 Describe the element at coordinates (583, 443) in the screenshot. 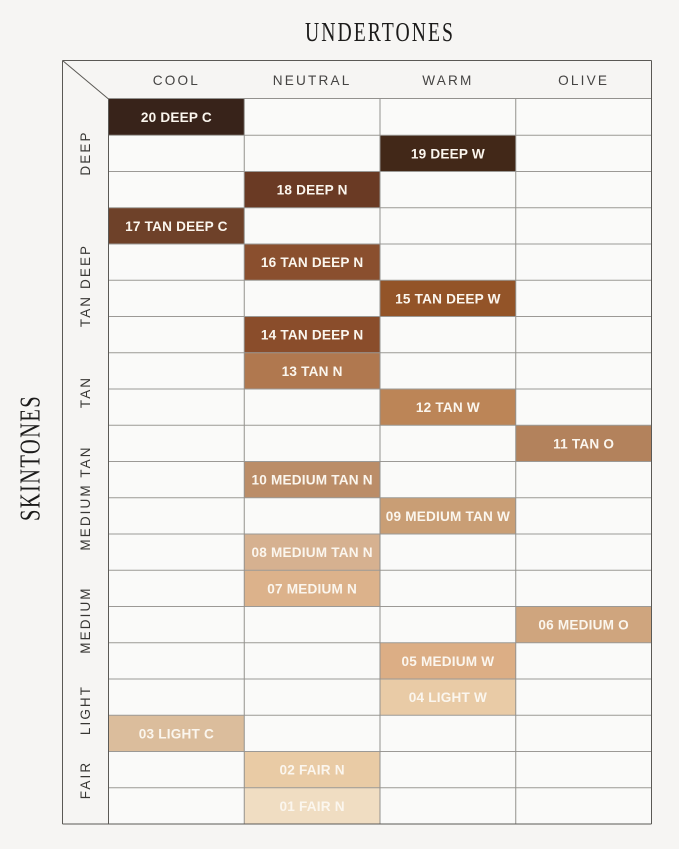

I see `svg-text: 11 TAN O` at that location.